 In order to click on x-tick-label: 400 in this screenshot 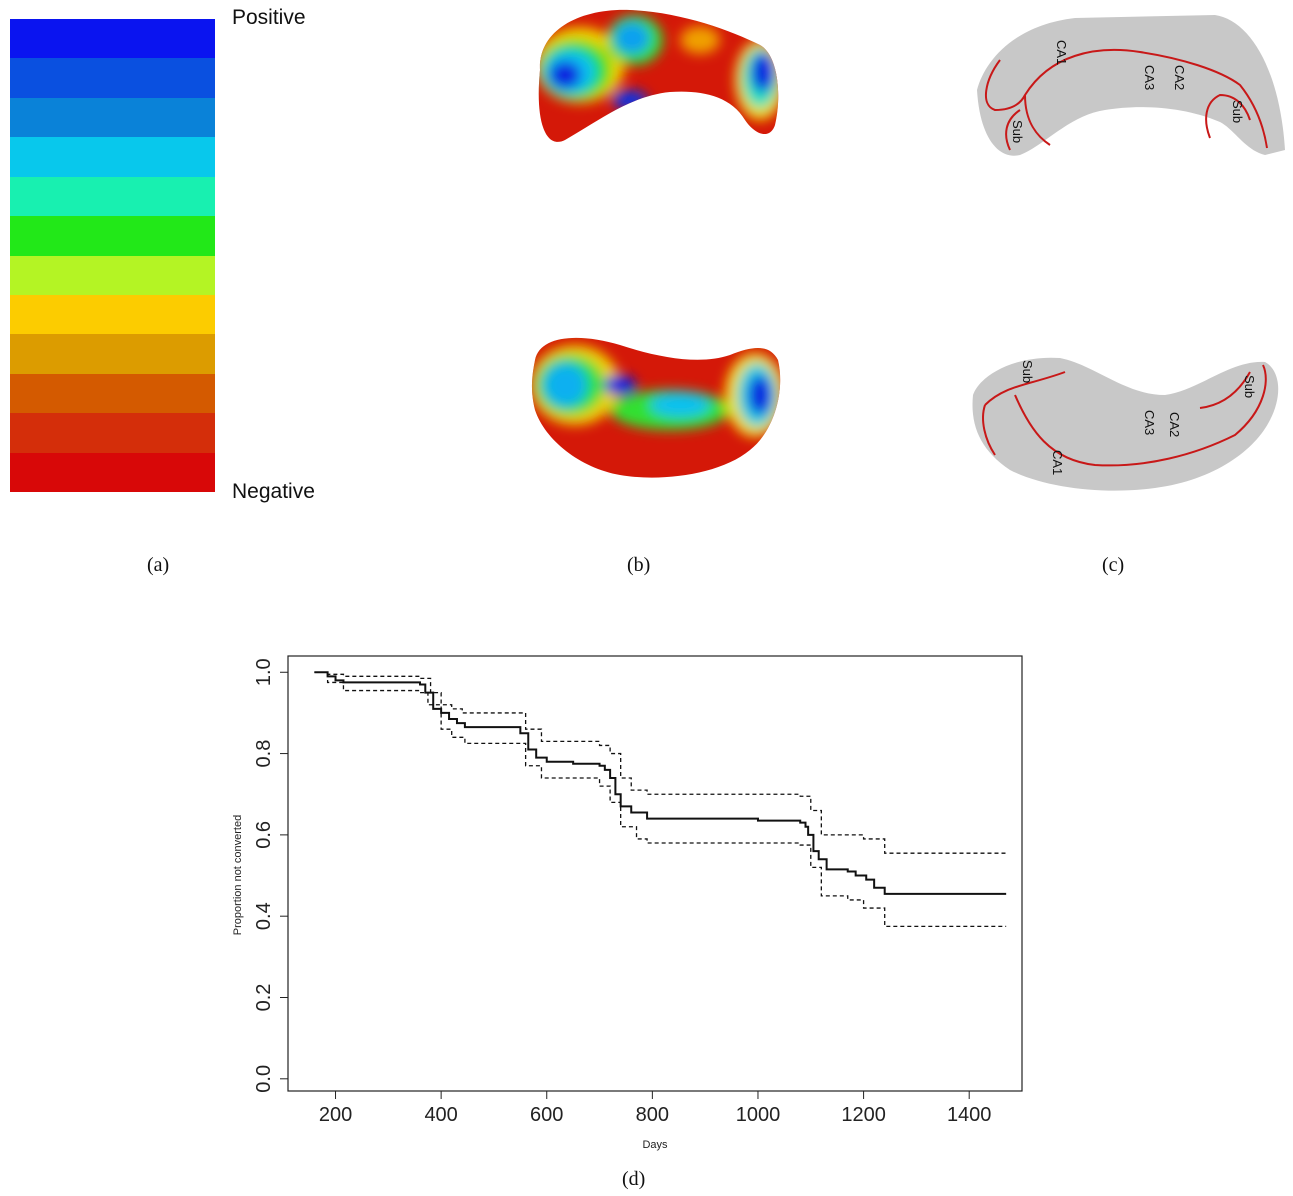, I will do `click(440, 1115)`.